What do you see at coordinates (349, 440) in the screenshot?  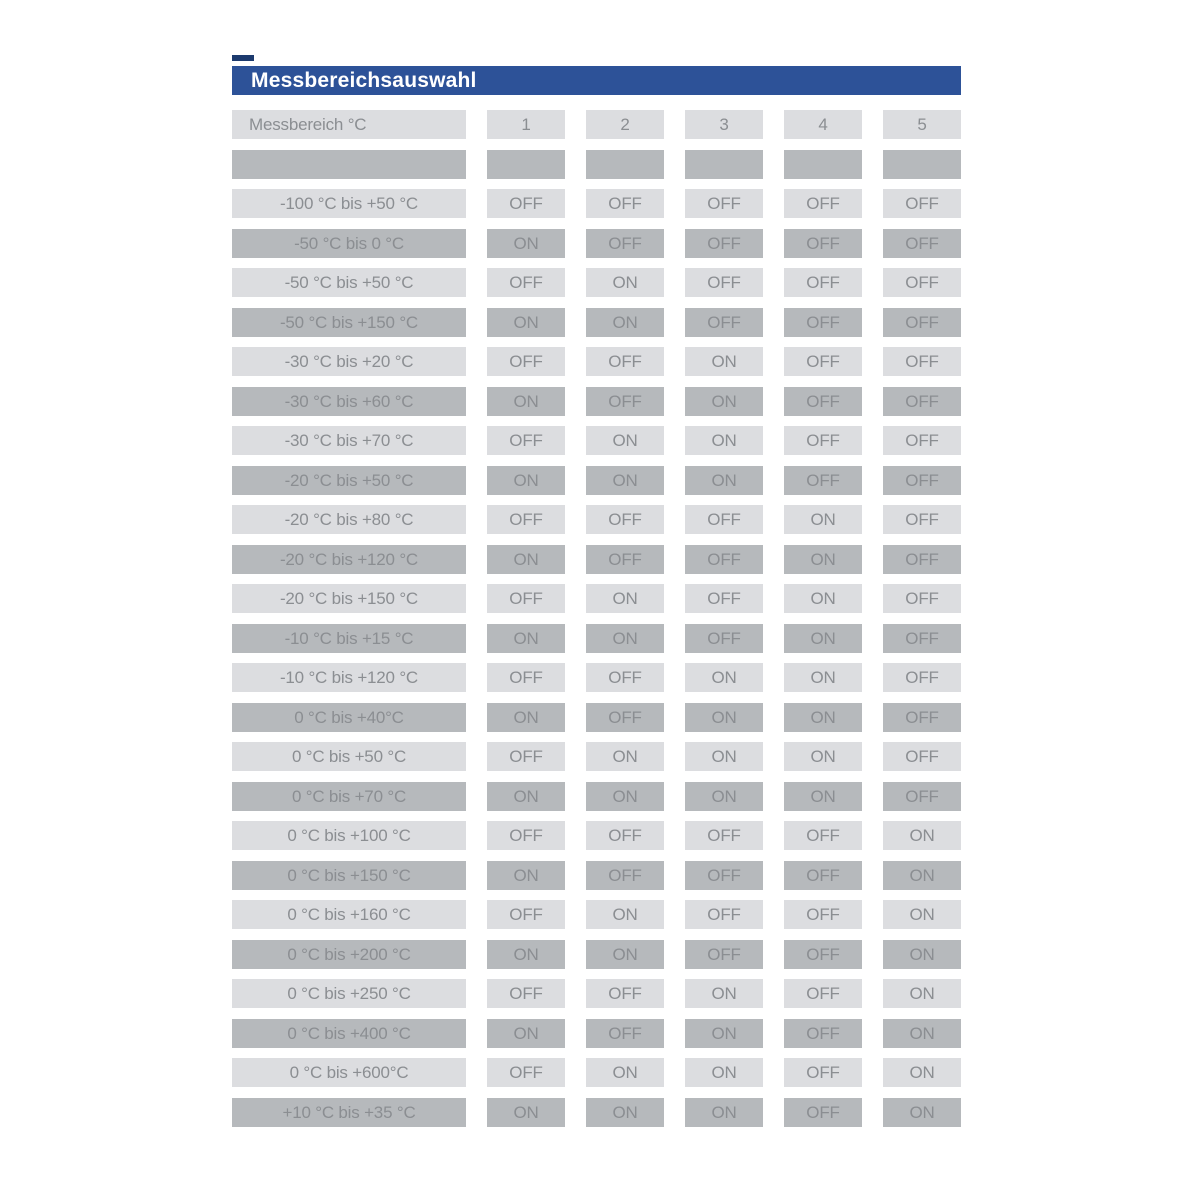 I see `range-label-cell: -30 °C bis +70 °C` at bounding box center [349, 440].